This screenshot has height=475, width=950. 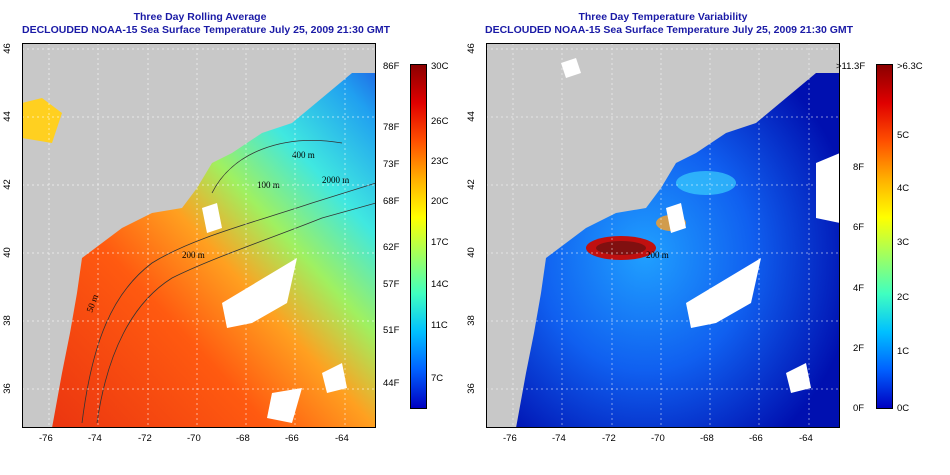 I want to click on right-cb-f-label: 0F, so click(x=859, y=408).